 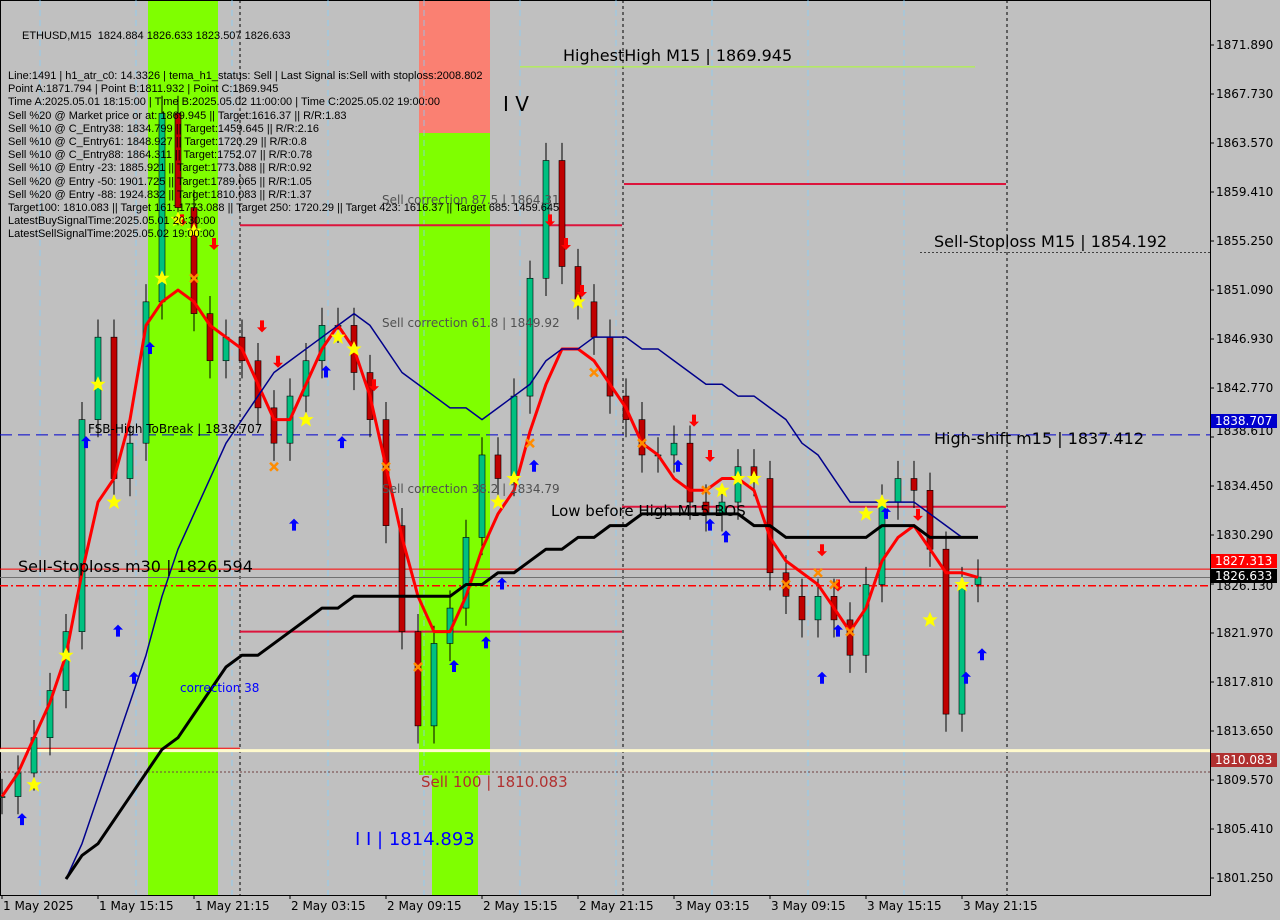 What do you see at coordinates (136, 906) in the screenshot?
I see `x-tick-label: 1 May 15:15` at bounding box center [136, 906].